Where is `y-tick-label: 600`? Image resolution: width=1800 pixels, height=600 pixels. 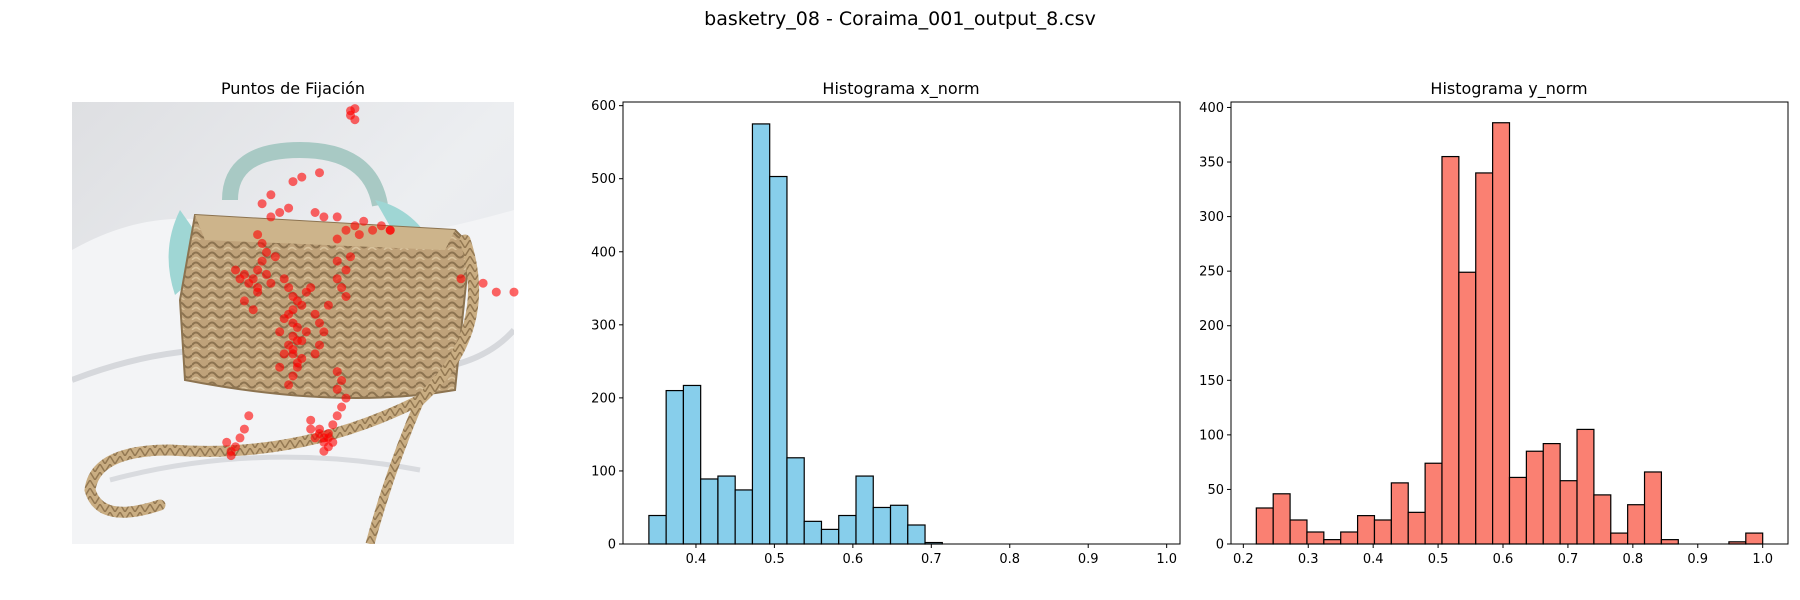
y-tick-label: 600 is located at coordinates (603, 106).